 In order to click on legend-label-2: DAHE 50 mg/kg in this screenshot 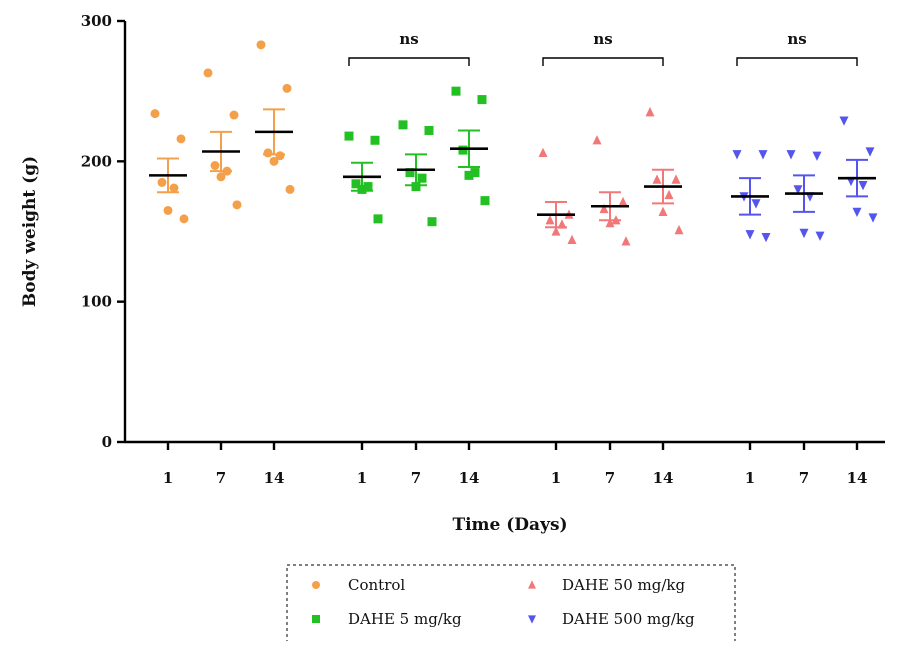, I will do `click(623, 585)`.